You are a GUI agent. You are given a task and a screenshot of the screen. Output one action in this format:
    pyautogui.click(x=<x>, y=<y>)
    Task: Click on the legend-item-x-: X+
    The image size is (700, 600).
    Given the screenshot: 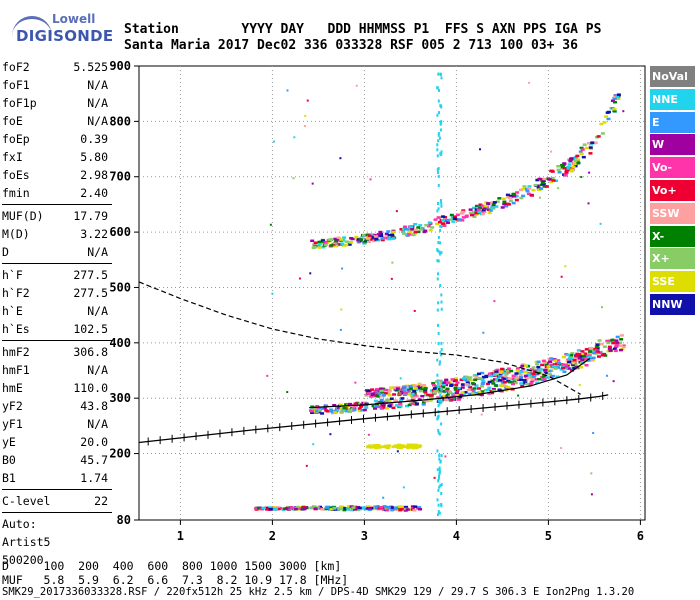 What is the action you would take?
    pyautogui.click(x=672, y=259)
    